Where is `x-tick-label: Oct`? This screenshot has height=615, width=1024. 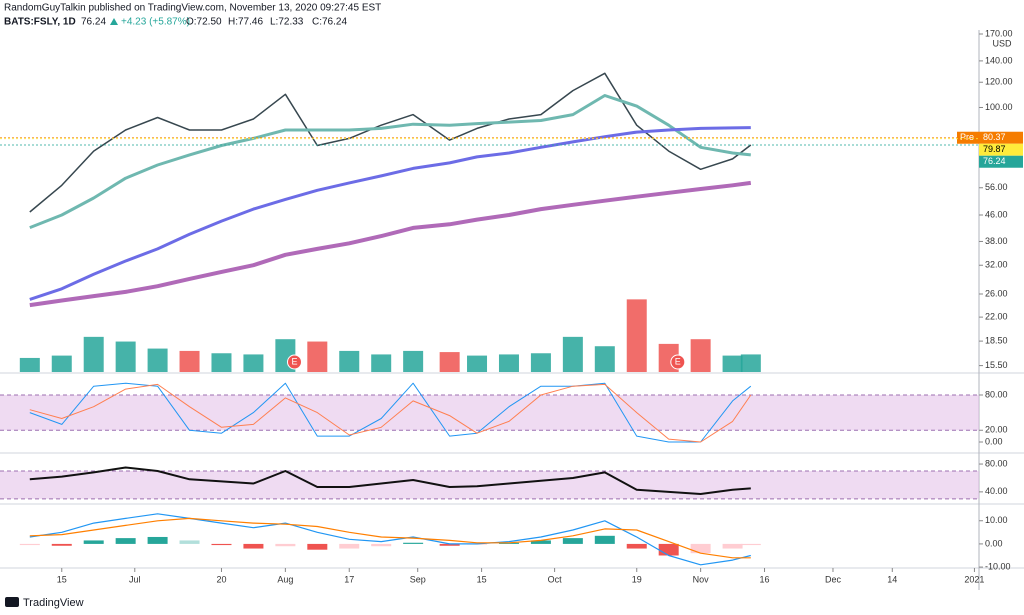
x-tick-label: Oct is located at coordinates (555, 579).